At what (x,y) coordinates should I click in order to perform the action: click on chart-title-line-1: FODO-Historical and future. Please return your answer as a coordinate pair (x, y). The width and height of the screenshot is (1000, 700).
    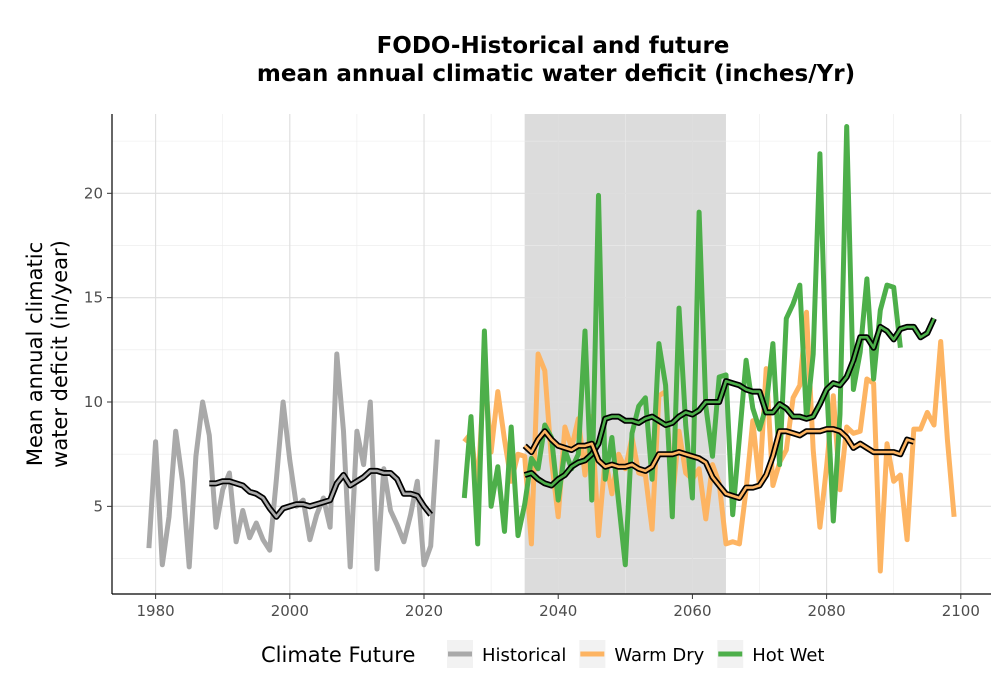
    Looking at the image, I should click on (553, 46).